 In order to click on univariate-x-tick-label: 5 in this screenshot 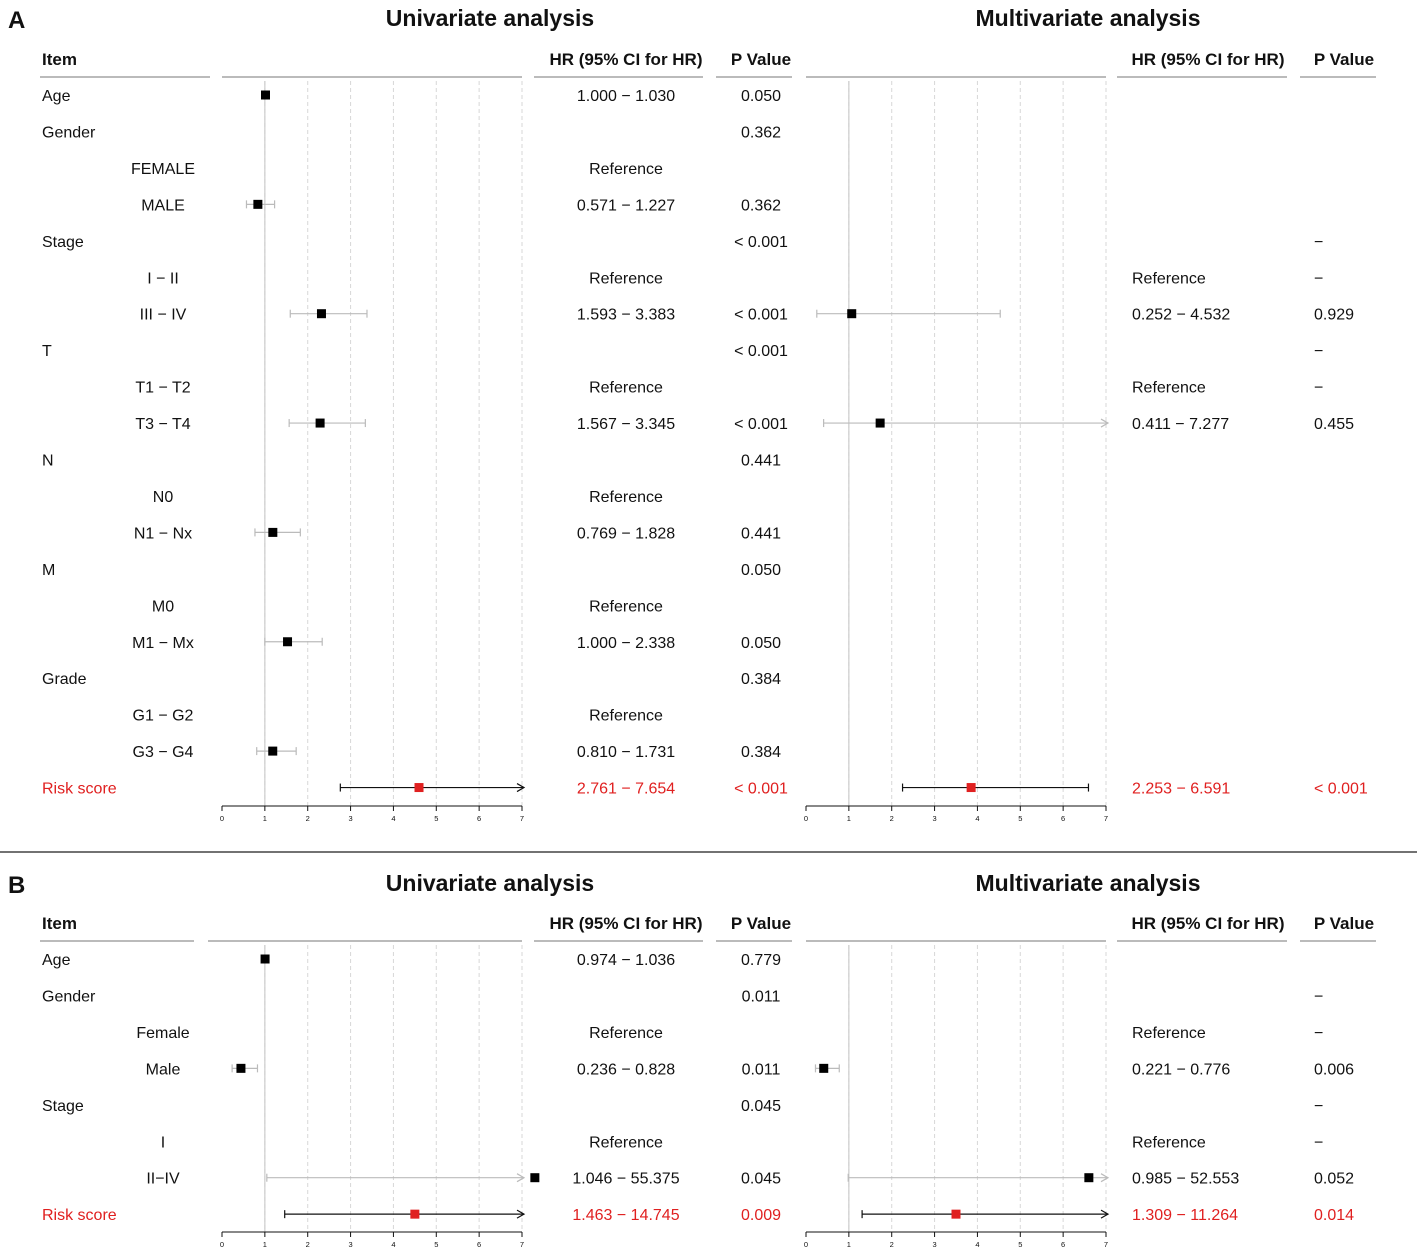, I will do `click(436, 1244)`.